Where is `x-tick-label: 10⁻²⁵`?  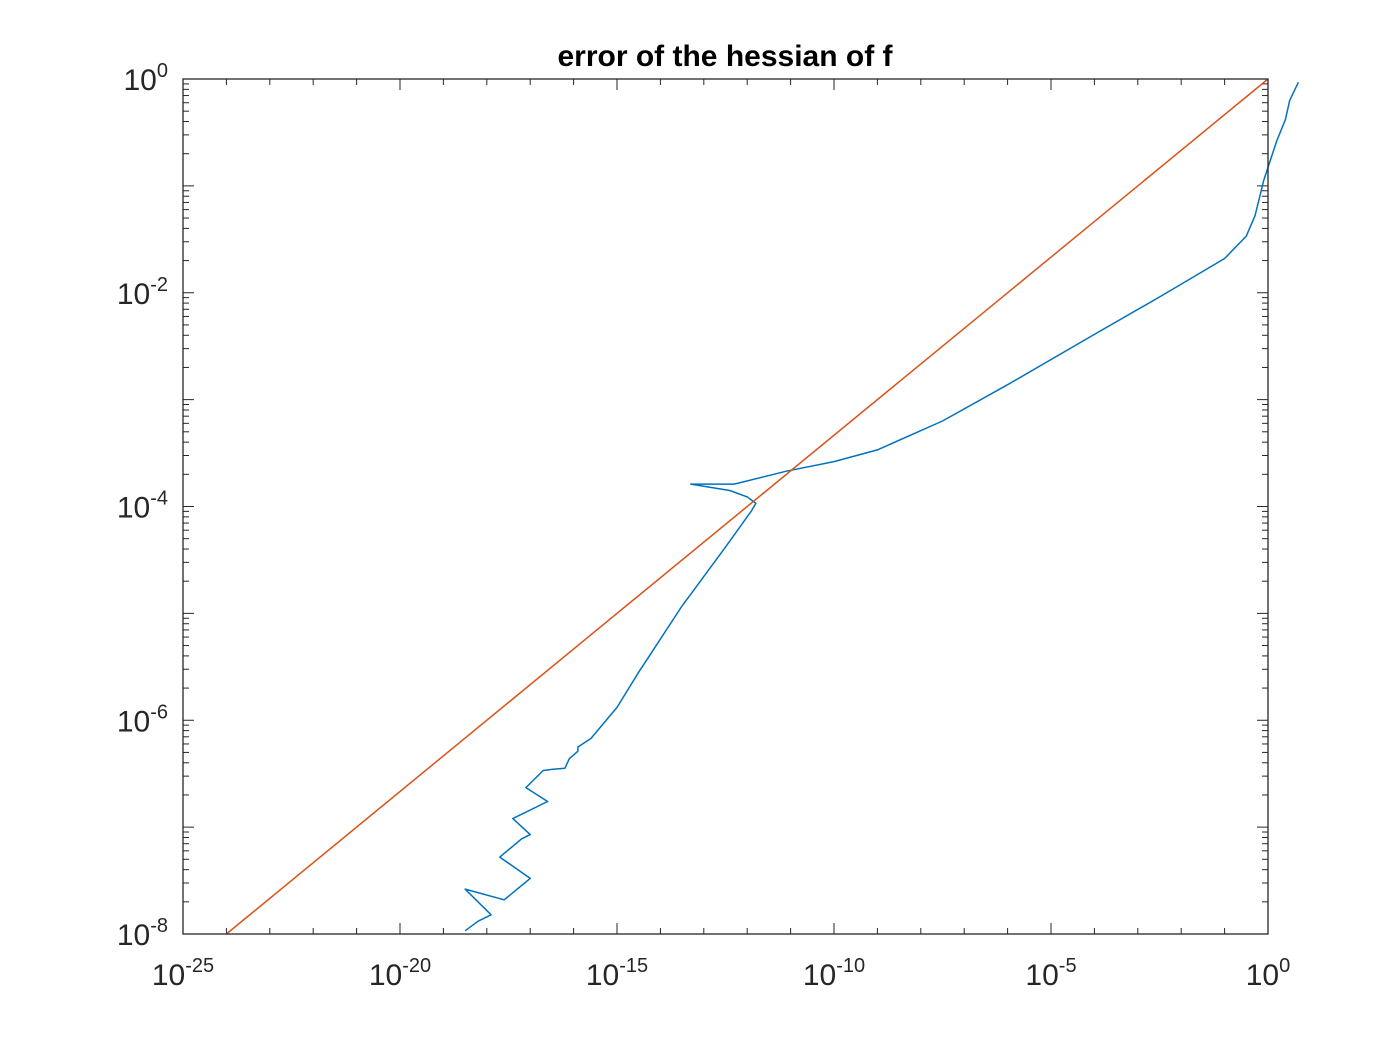 x-tick-label: 10⁻²⁵ is located at coordinates (183, 973).